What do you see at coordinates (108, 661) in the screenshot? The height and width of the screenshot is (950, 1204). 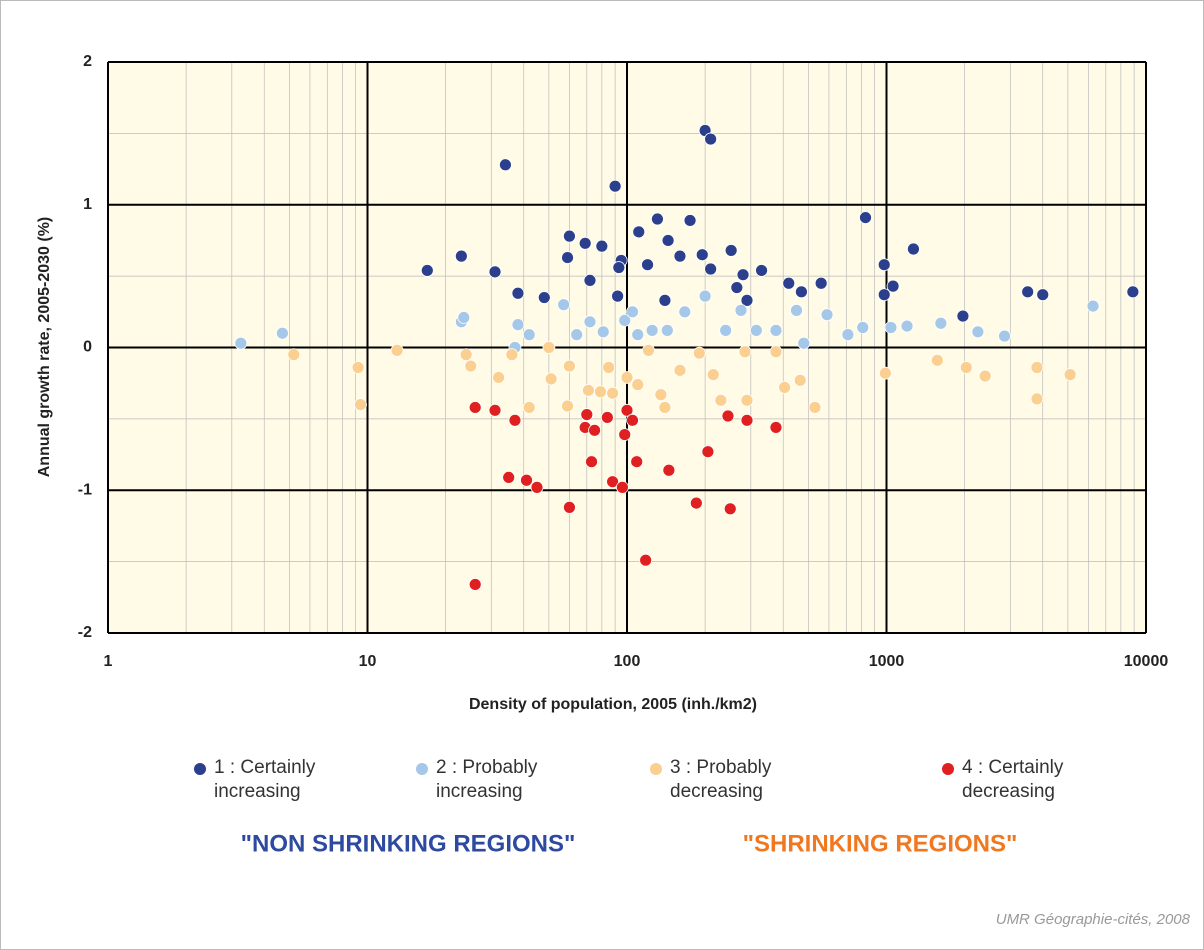 I see `x-tick-label: 1` at bounding box center [108, 661].